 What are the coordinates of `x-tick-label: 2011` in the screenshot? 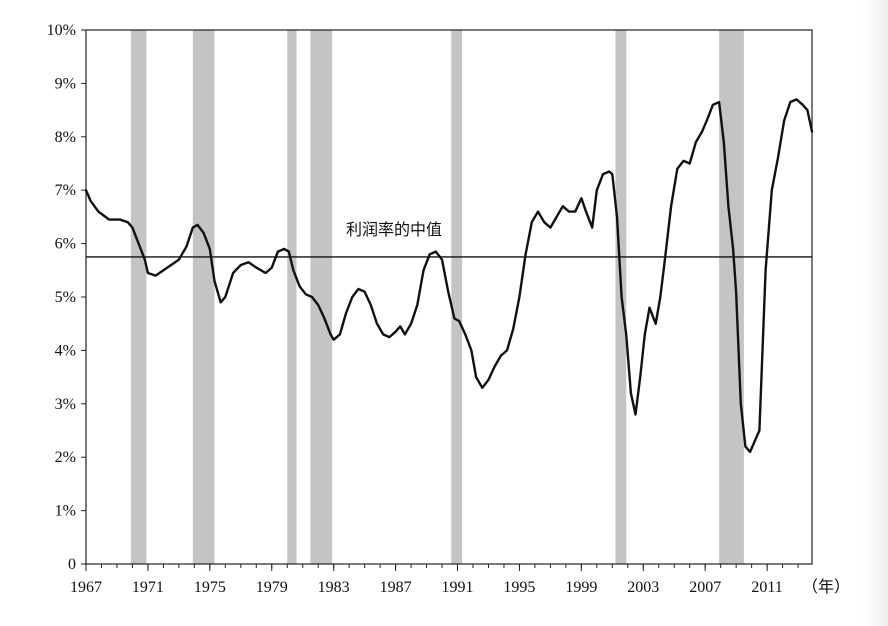 It's located at (766, 587).